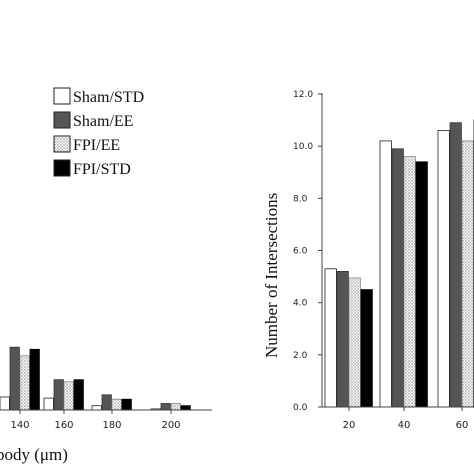  What do you see at coordinates (300, 356) in the screenshot?
I see `right-y-tick-label-2-0: 2.0` at bounding box center [300, 356].